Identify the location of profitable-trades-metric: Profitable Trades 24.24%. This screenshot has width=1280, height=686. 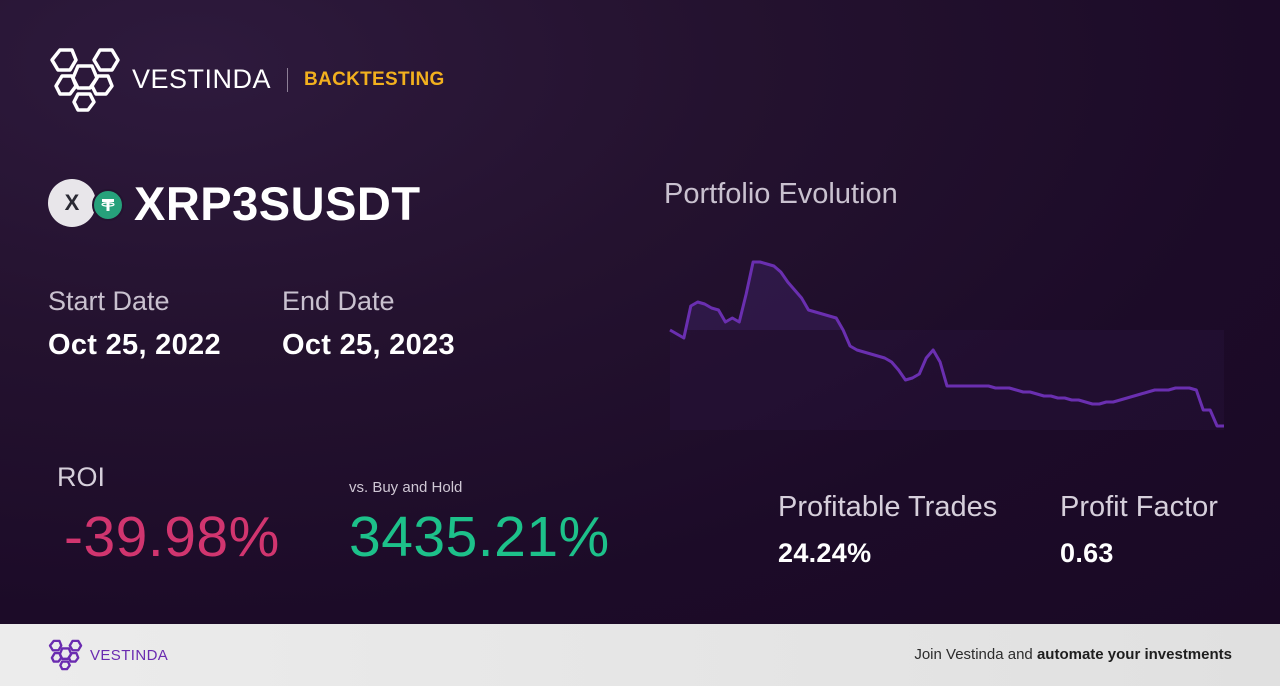
(887, 530).